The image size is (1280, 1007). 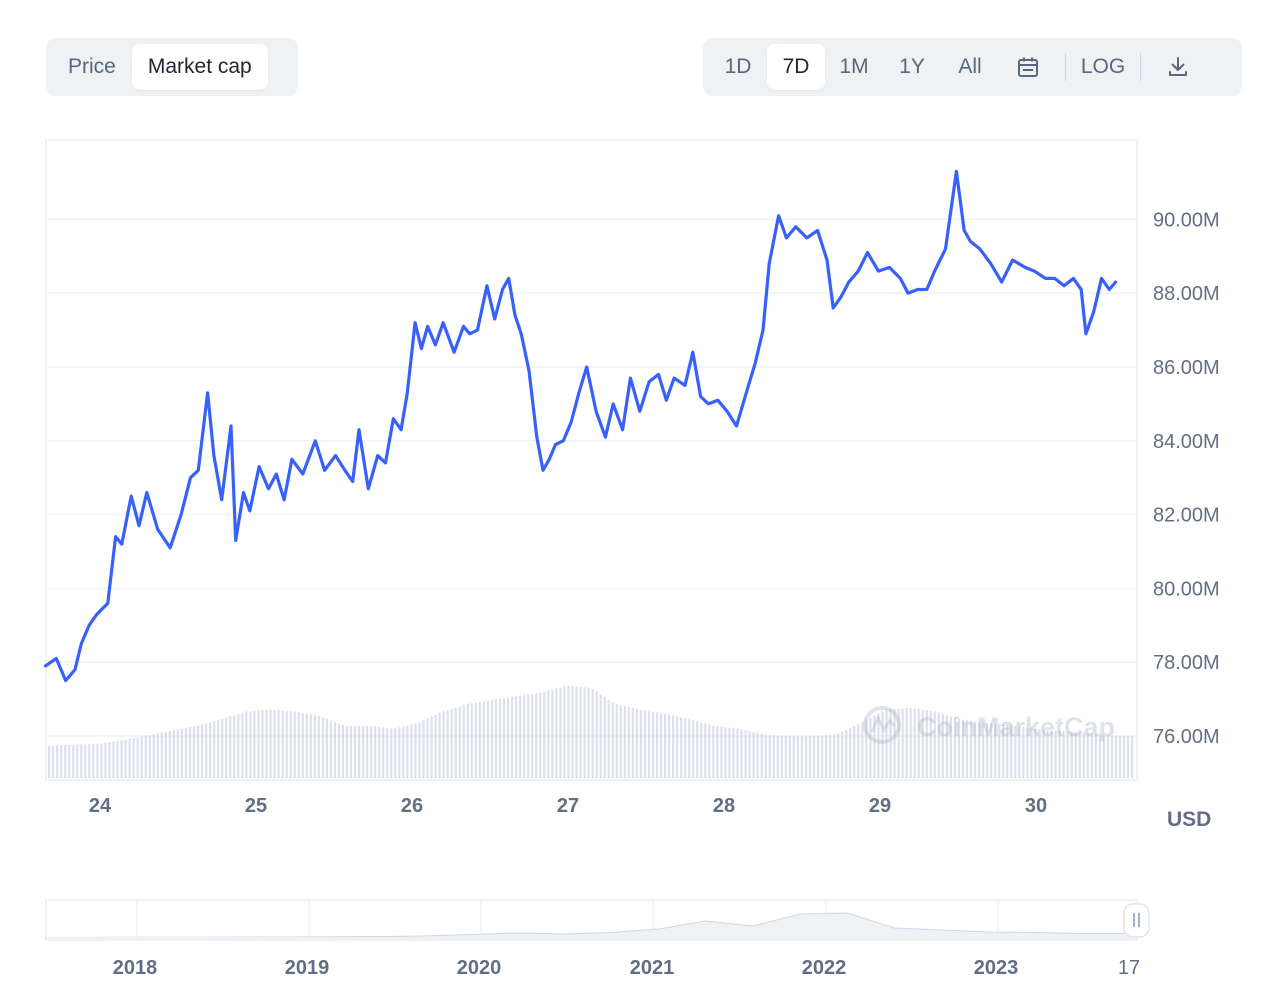 What do you see at coordinates (970, 66) in the screenshot?
I see `range-all-button: All` at bounding box center [970, 66].